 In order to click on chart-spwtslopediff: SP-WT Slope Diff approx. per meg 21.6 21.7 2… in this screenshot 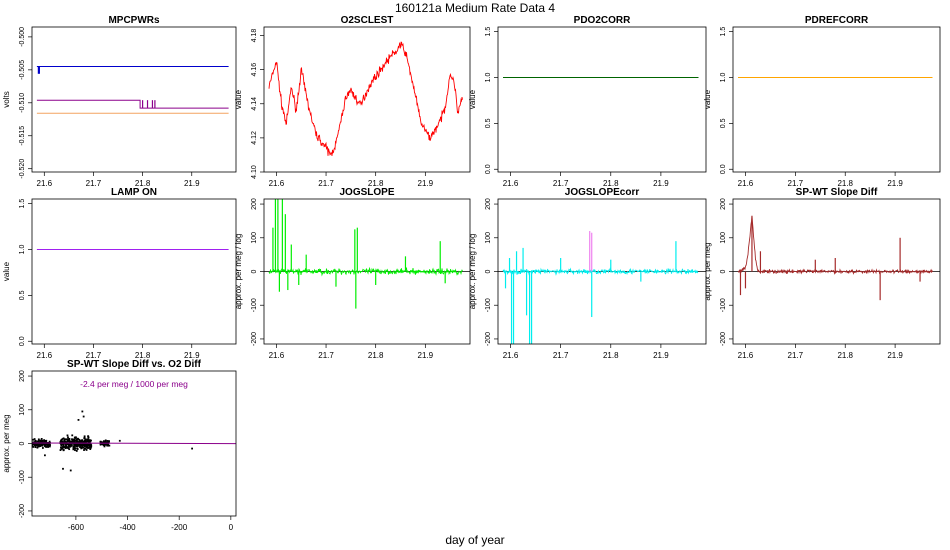, I will do `click(822, 273)`.